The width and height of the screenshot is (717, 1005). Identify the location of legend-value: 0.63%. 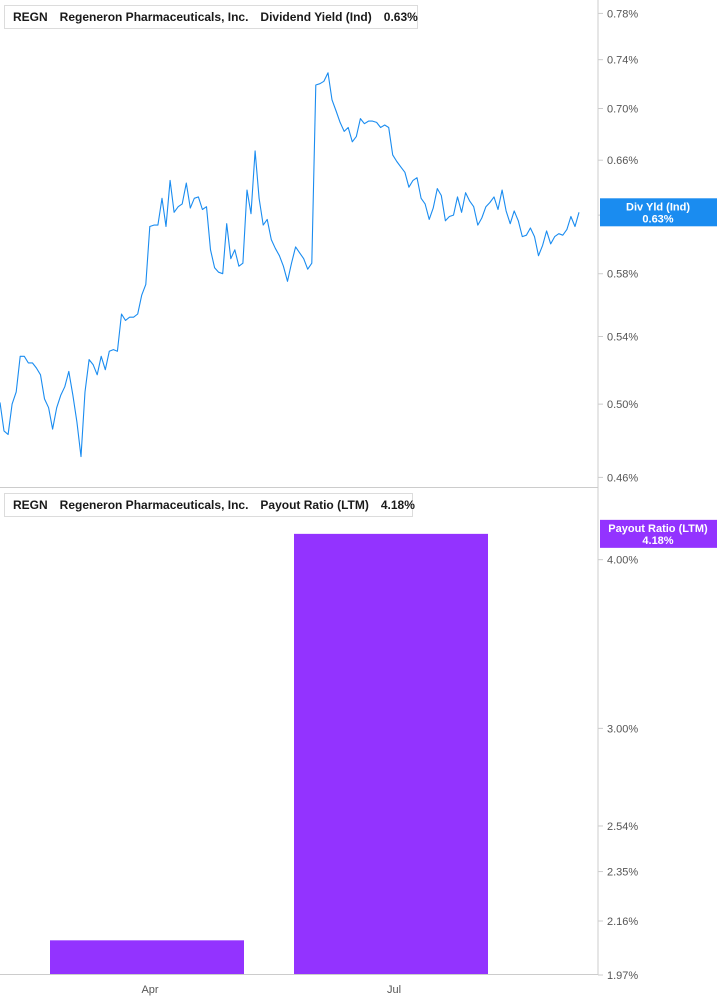
(400, 17).